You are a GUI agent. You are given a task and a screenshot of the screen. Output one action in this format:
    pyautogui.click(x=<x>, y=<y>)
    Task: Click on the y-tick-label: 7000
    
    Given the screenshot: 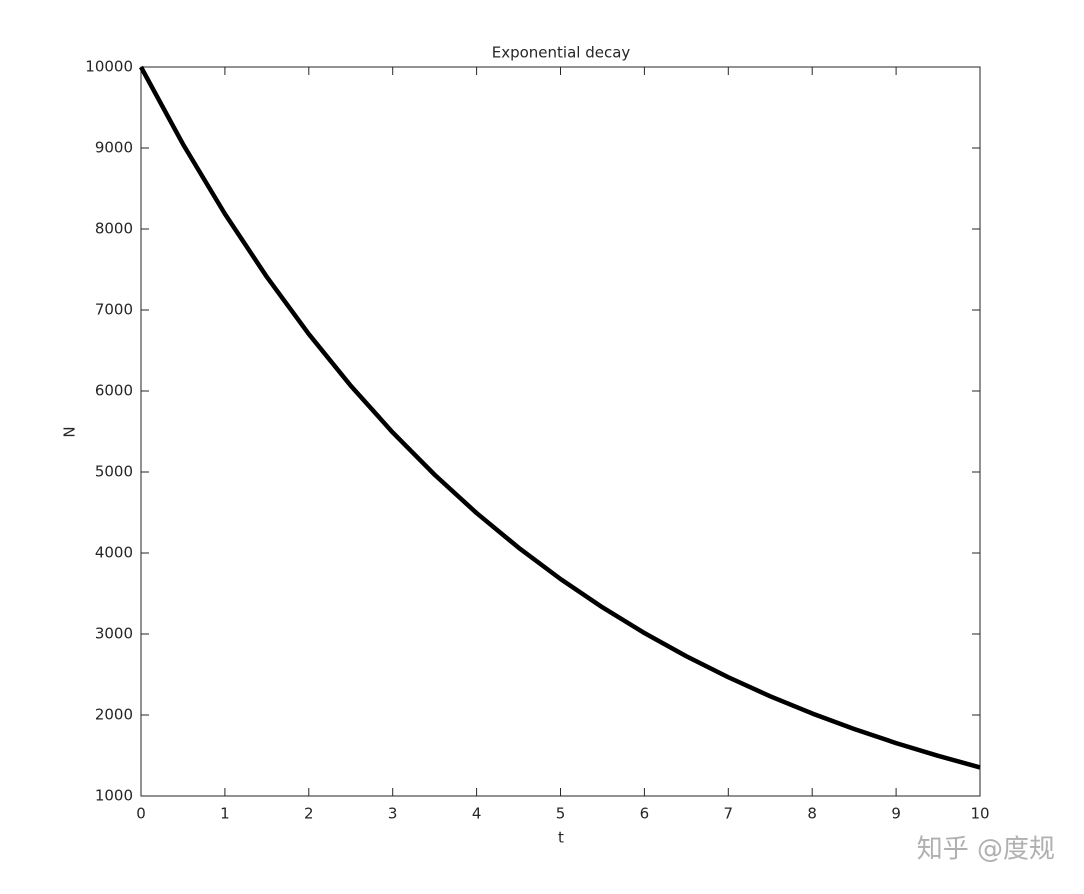 What is the action you would take?
    pyautogui.click(x=114, y=310)
    